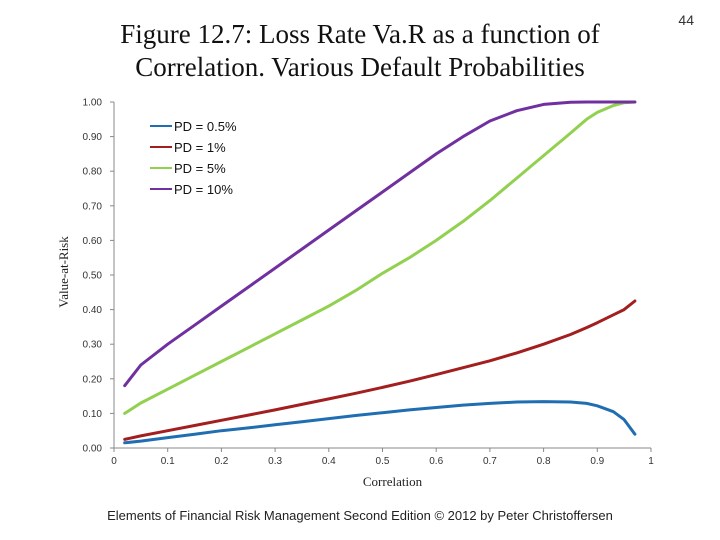 The image size is (720, 540). I want to click on x-tick-label: 0.2, so click(221, 461).